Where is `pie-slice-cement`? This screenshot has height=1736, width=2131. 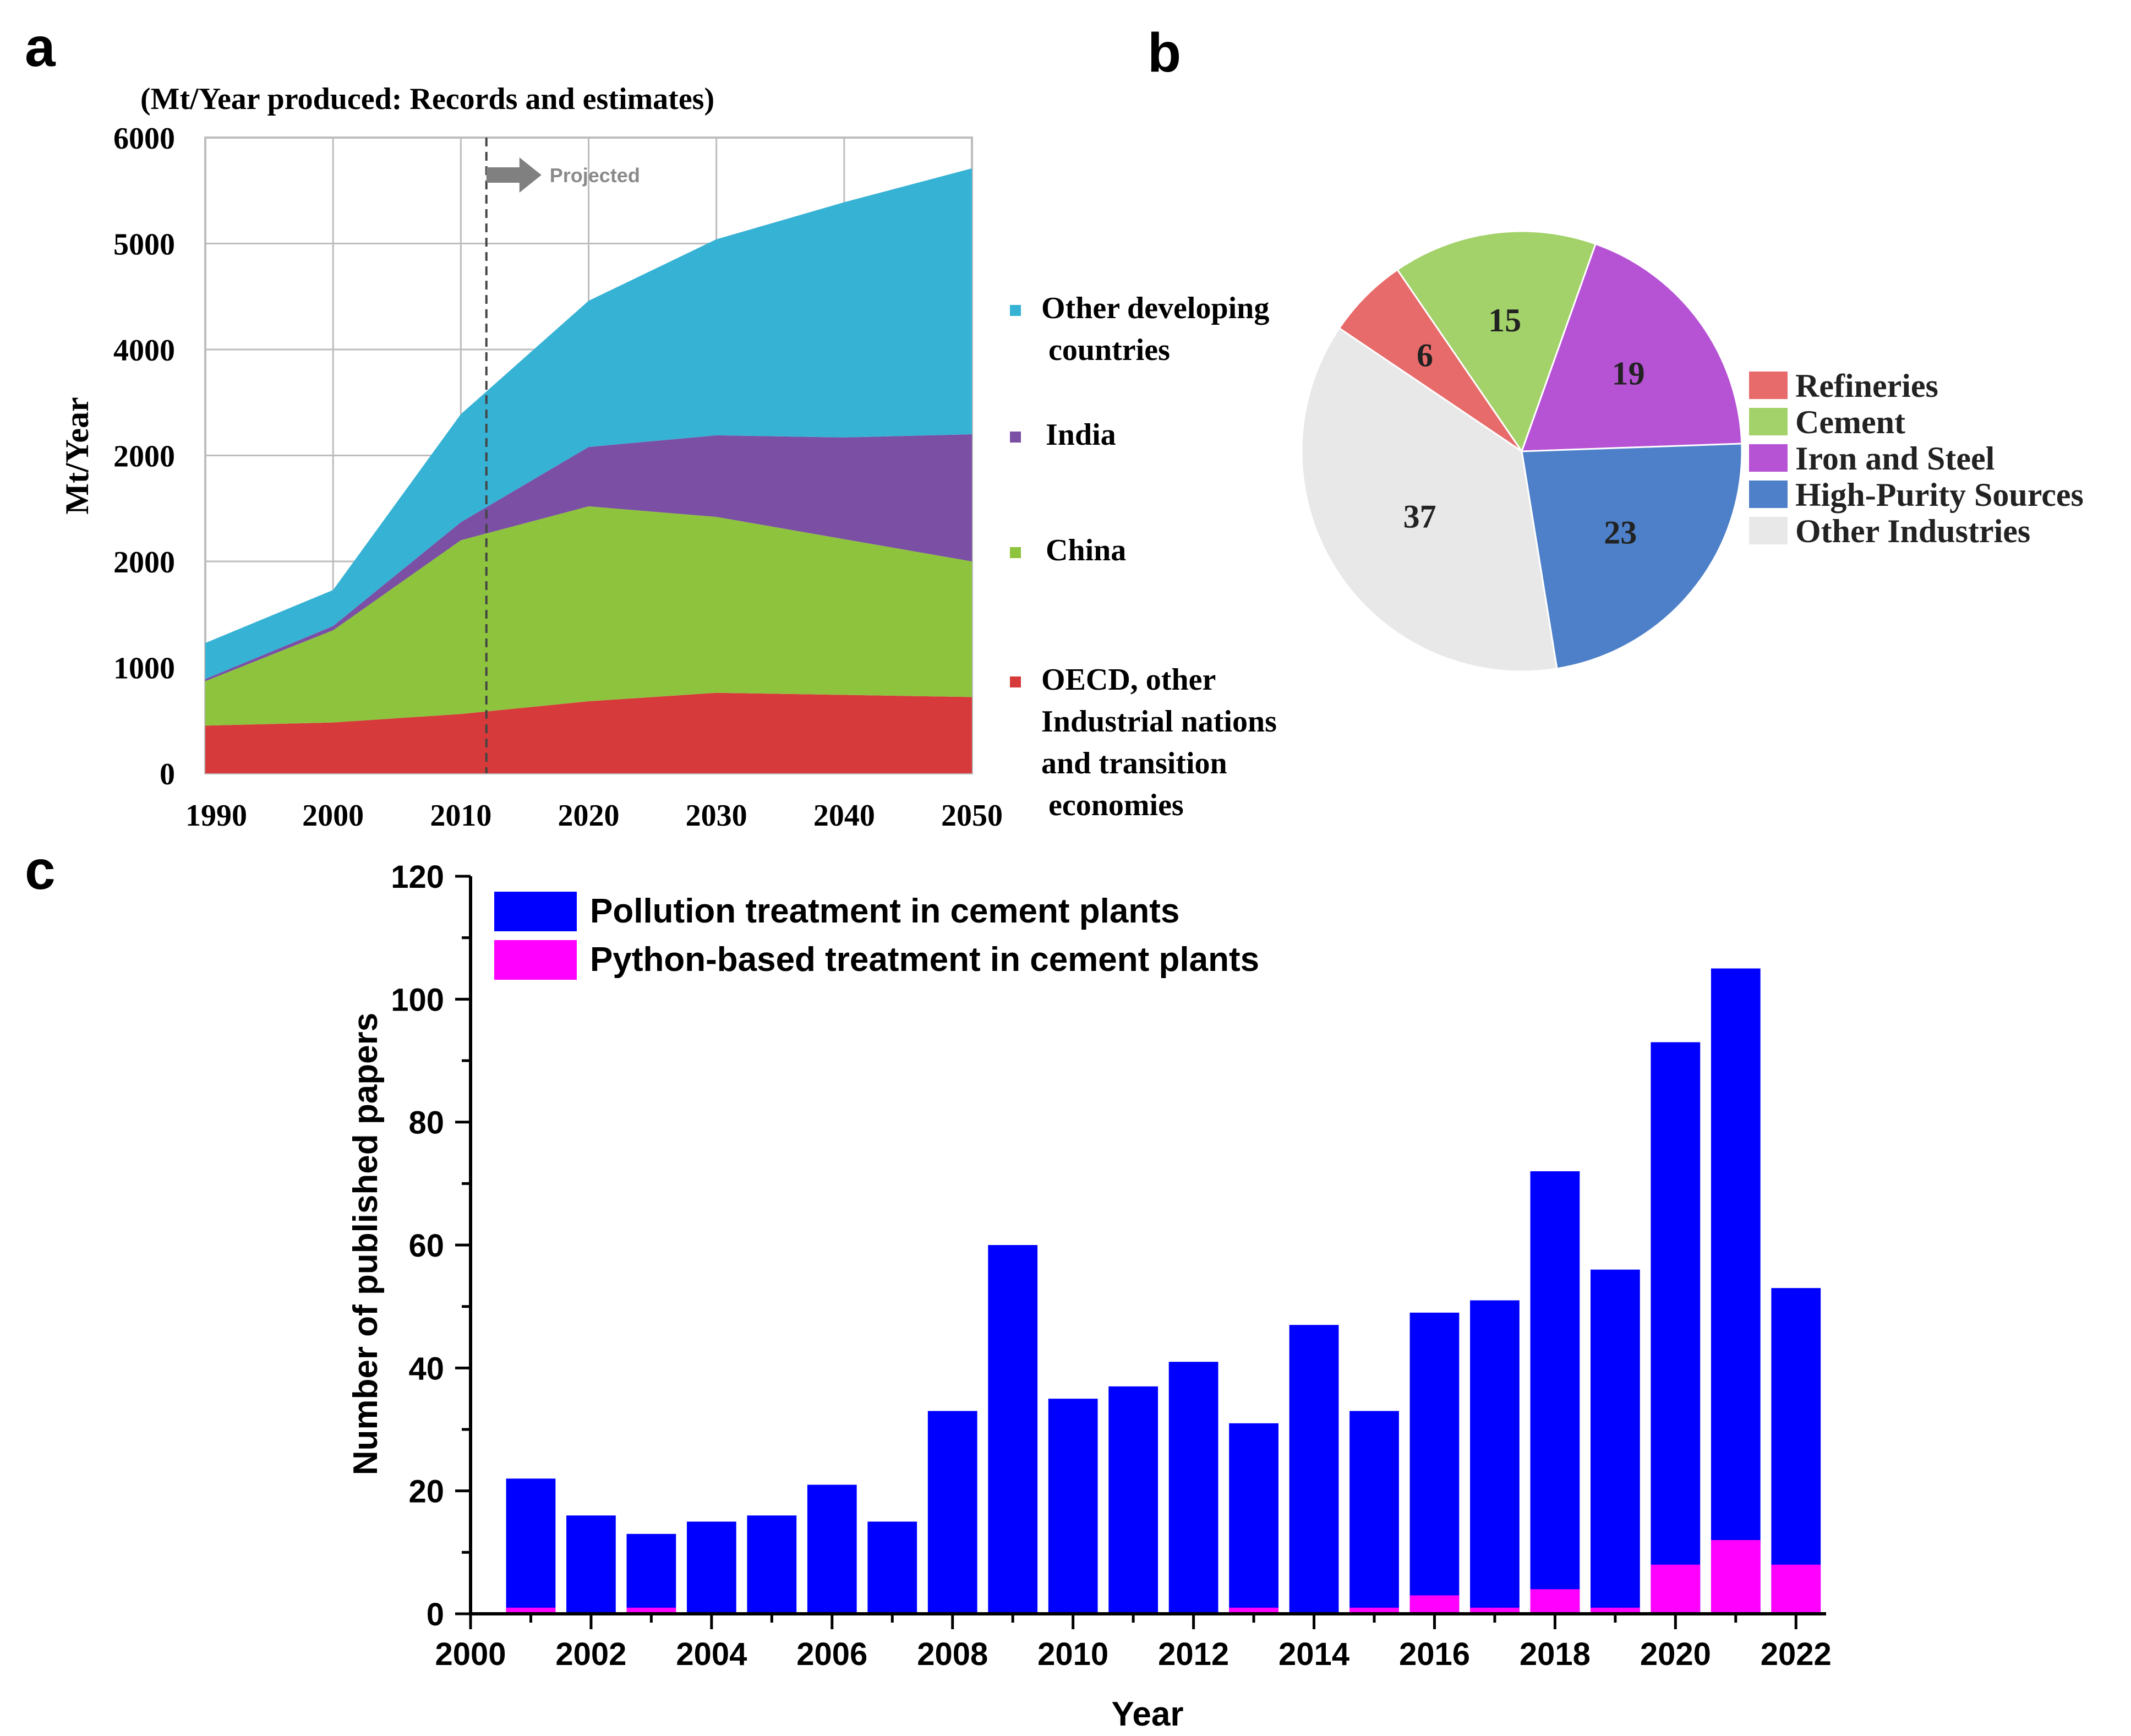
pie-slice-cement is located at coordinates (1496, 342).